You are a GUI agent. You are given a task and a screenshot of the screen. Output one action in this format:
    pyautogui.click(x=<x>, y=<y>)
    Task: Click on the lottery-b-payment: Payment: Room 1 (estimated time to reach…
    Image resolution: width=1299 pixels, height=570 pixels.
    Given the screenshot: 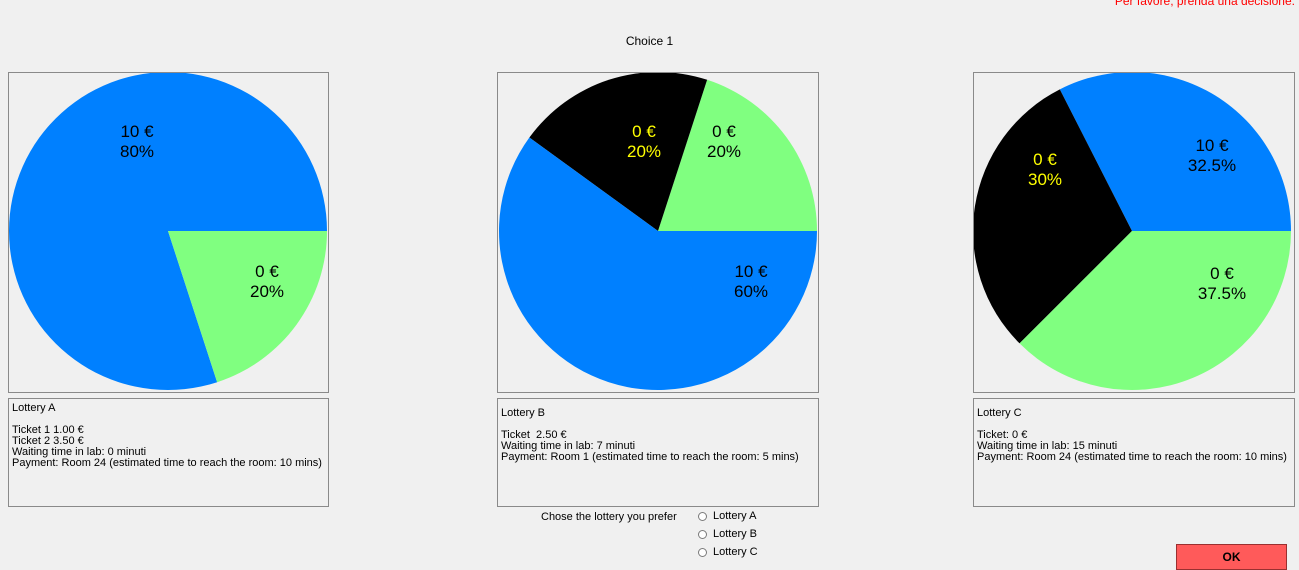 What is the action you would take?
    pyautogui.click(x=650, y=457)
    